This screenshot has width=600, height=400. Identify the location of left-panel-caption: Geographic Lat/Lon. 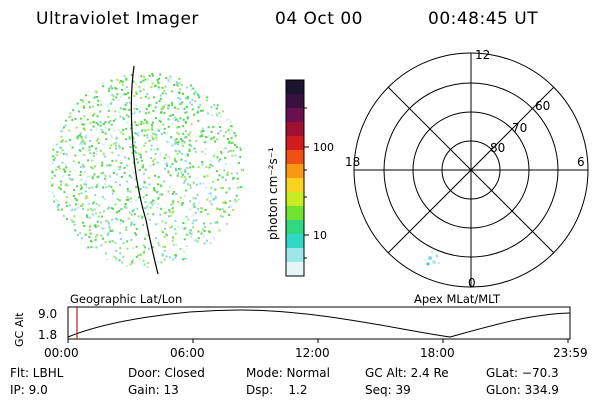
(126, 299).